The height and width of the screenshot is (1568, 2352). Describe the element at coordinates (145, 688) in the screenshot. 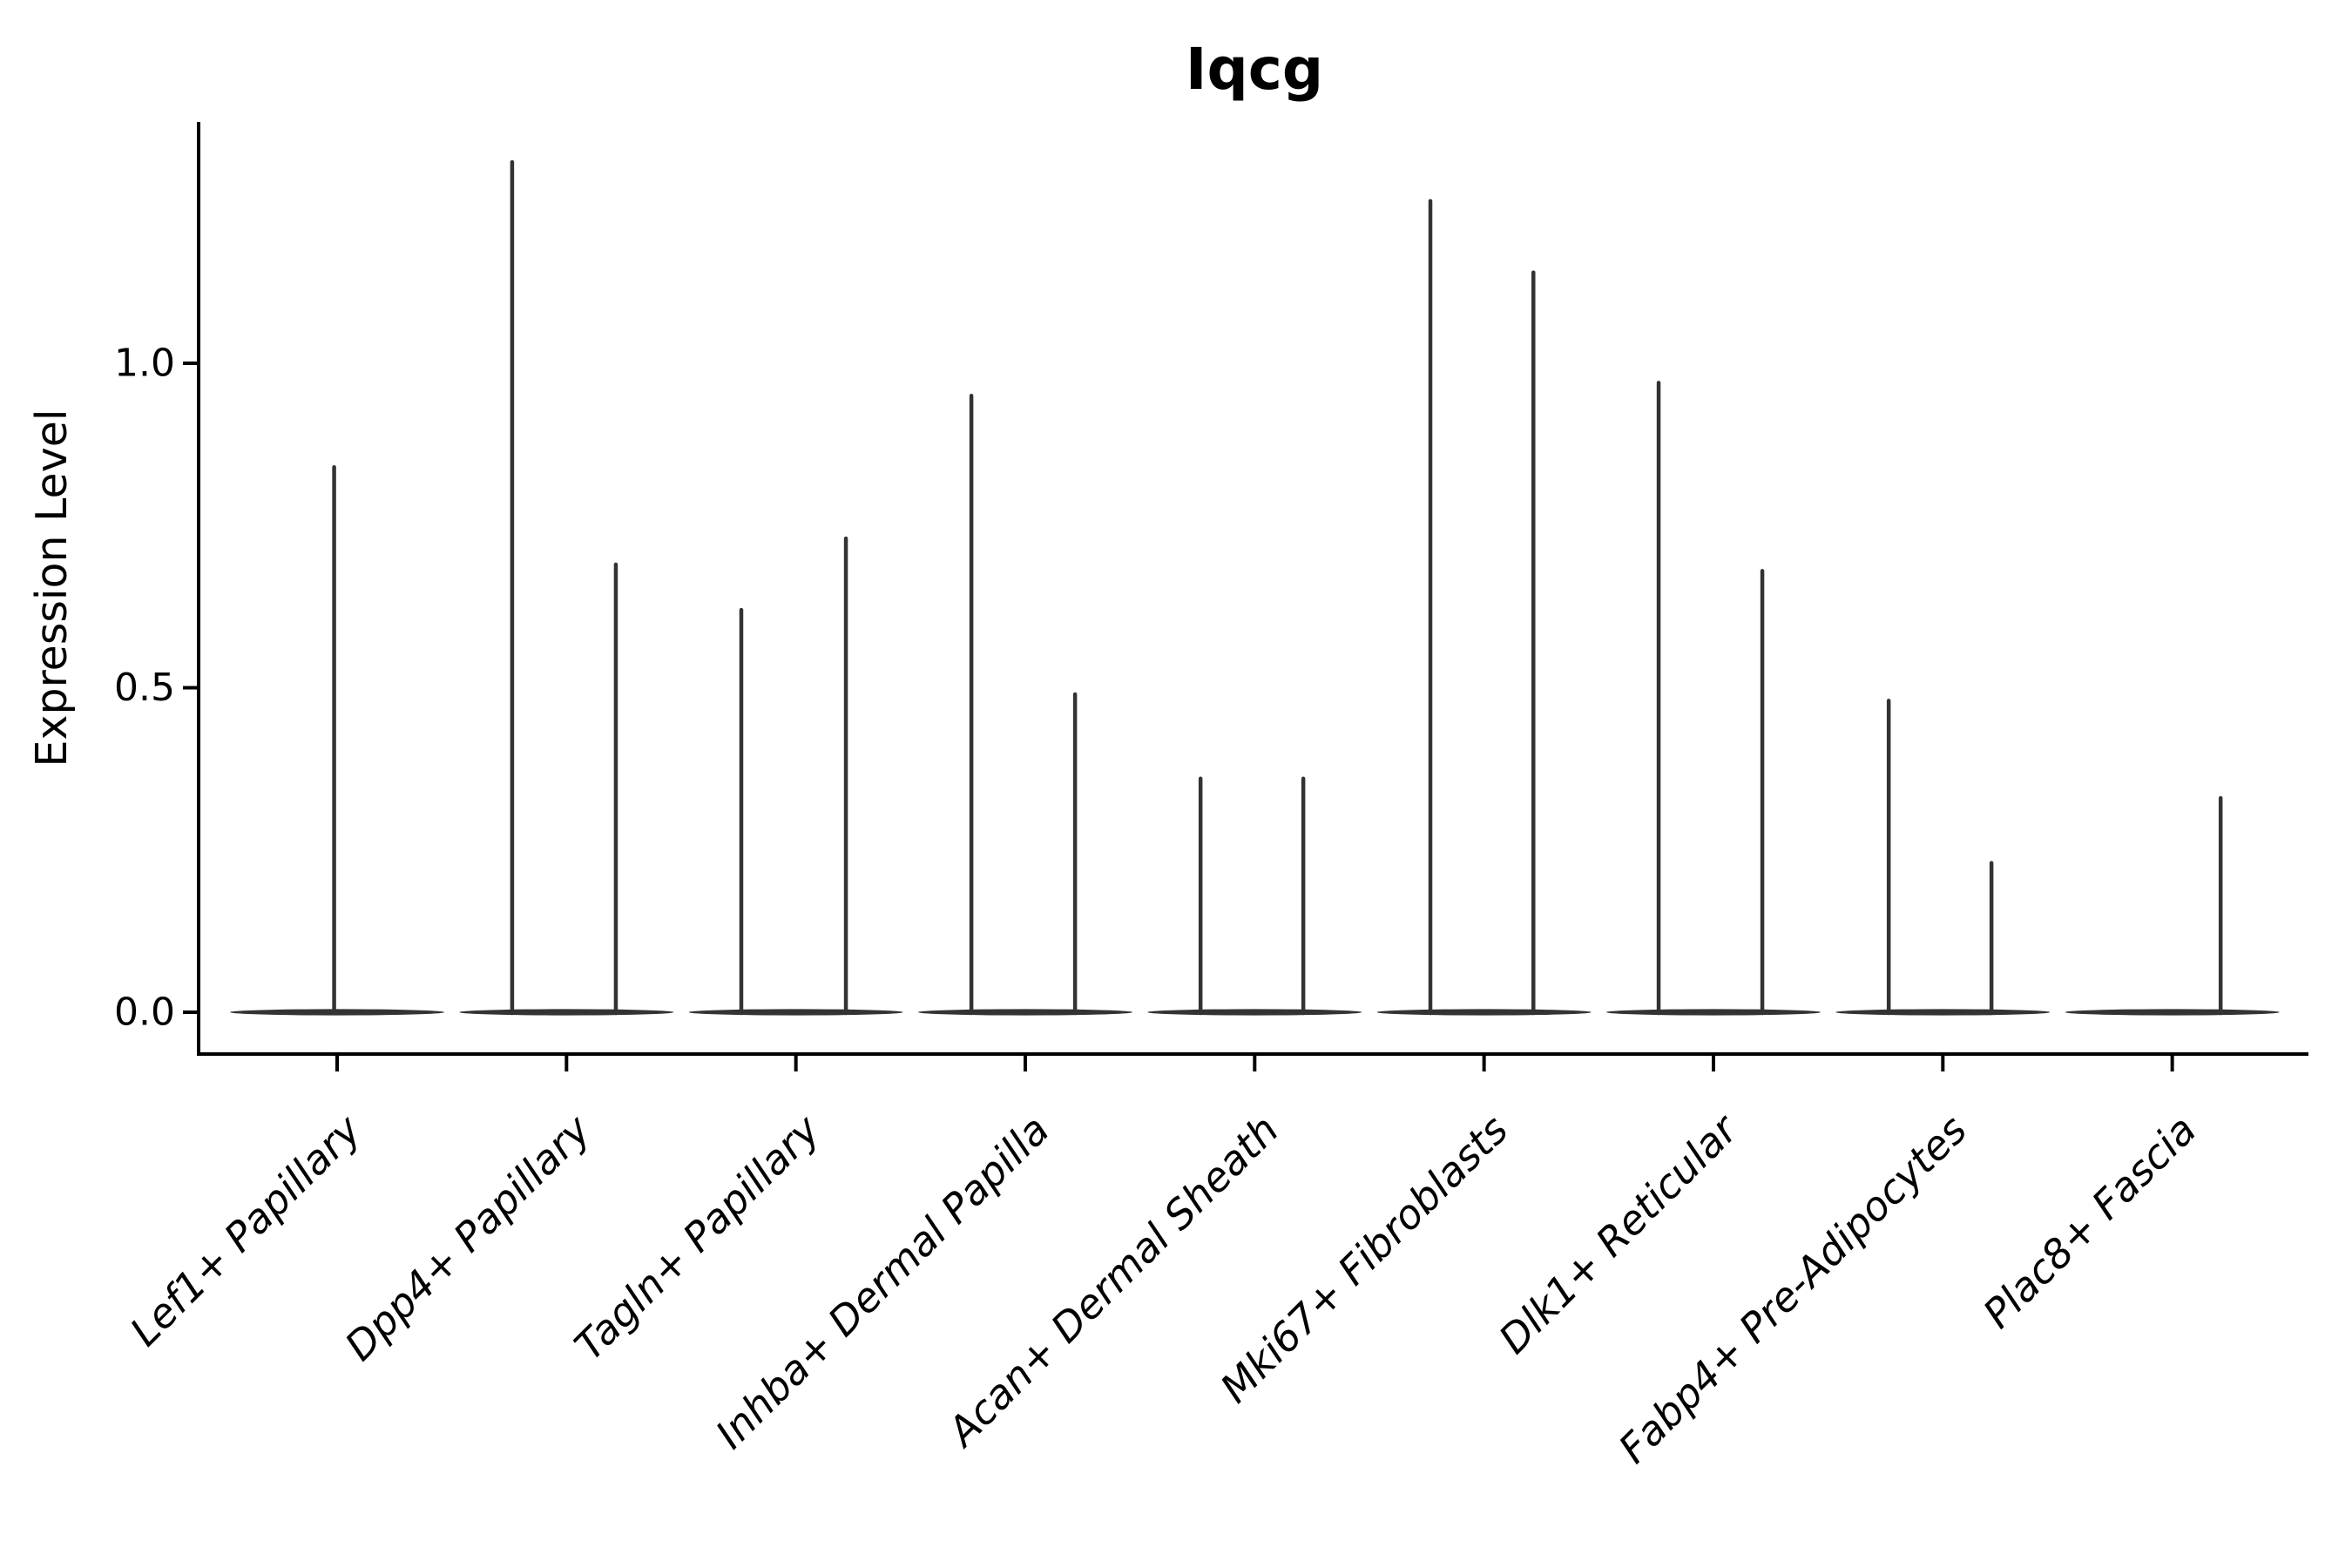

I see `y-tick-label: 0.5` at that location.